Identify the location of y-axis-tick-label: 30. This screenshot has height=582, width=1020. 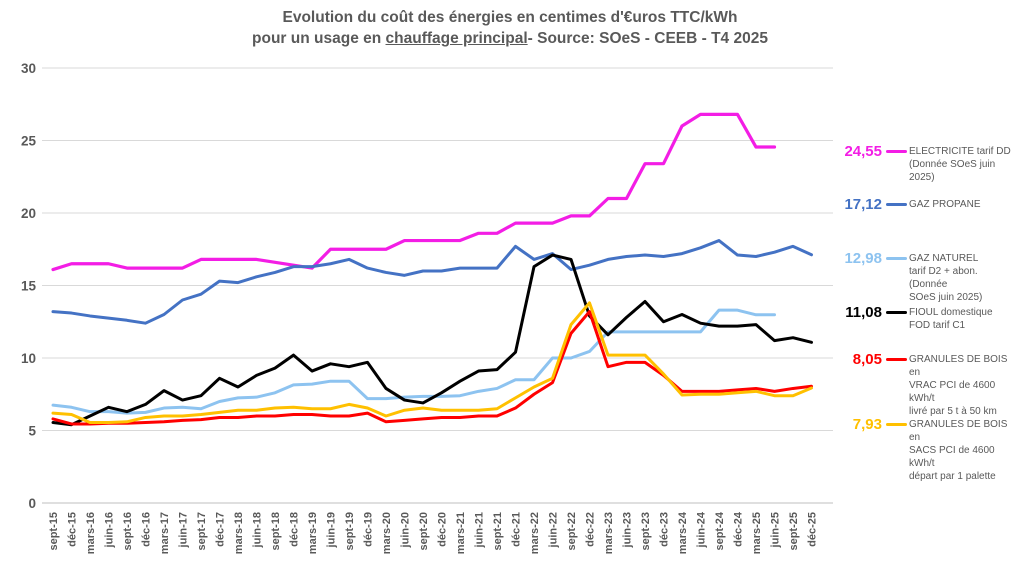
(28, 68).